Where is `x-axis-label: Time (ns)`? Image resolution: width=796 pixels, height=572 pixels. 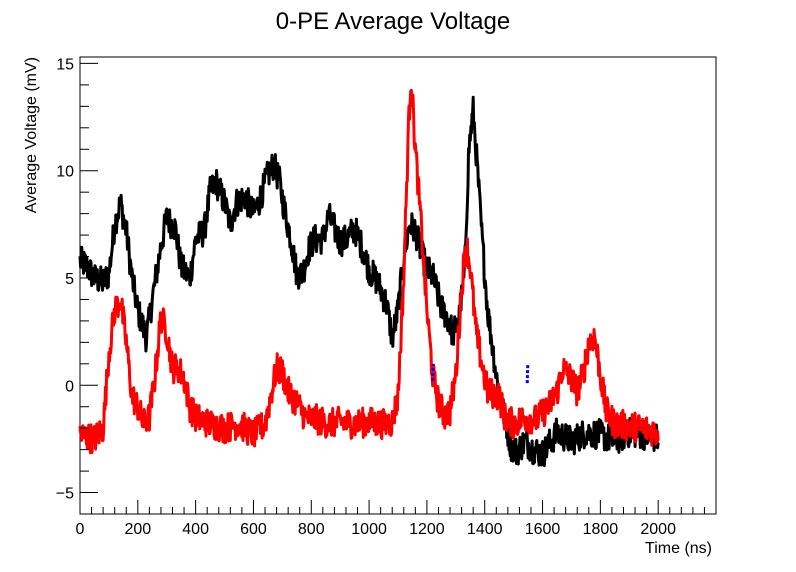 x-axis-label: Time (ns) is located at coordinates (678, 548).